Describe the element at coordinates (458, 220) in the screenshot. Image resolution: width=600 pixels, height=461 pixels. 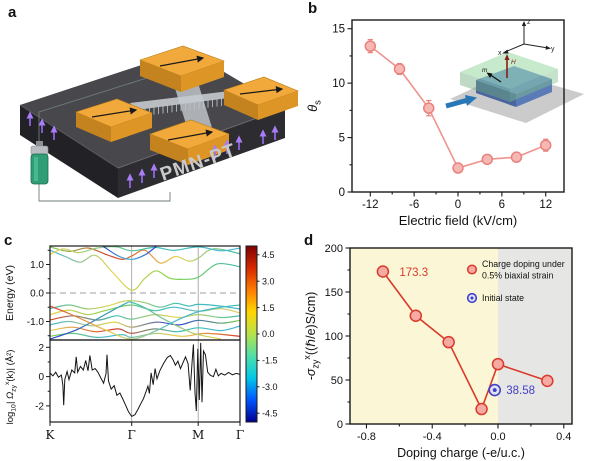
I see `x-axis-title: Electric field (kV/cm)` at that location.